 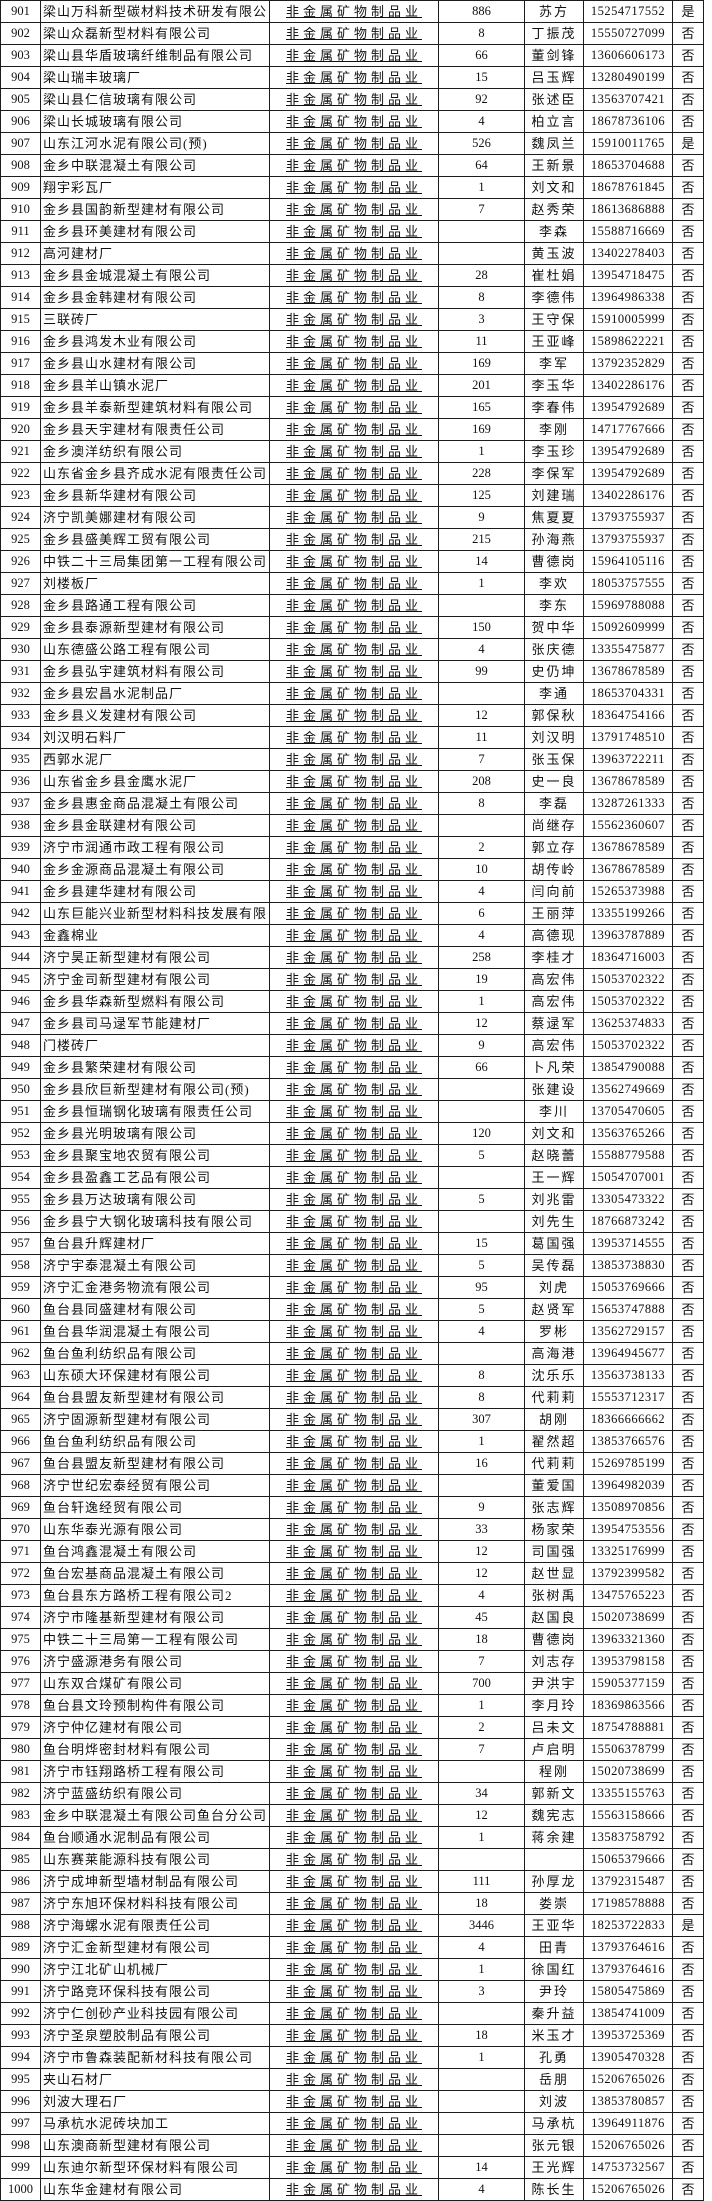 What do you see at coordinates (482, 1595) in the screenshot?
I see `employee-count-cell: 4` at bounding box center [482, 1595].